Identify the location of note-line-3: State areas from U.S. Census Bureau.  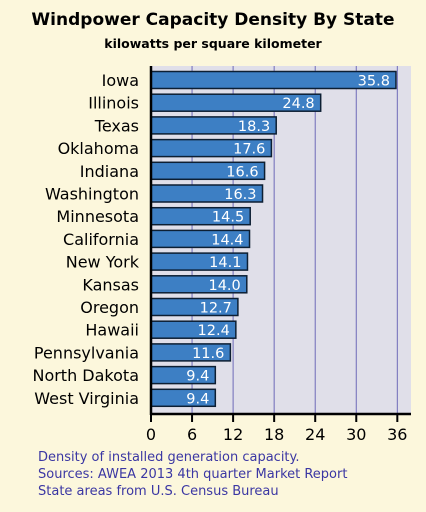
(158, 491).